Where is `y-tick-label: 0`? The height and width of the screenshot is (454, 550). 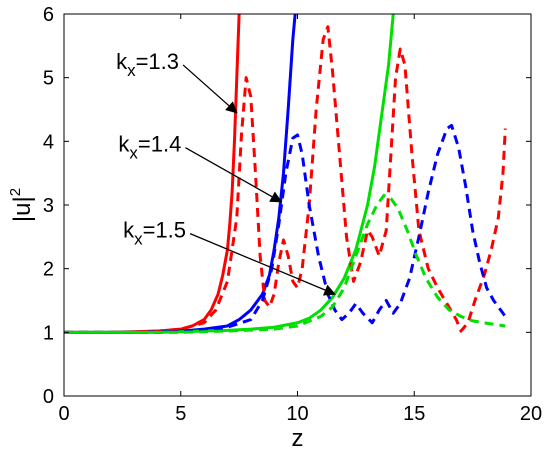 y-tick-label: 0 is located at coordinates (48, 397).